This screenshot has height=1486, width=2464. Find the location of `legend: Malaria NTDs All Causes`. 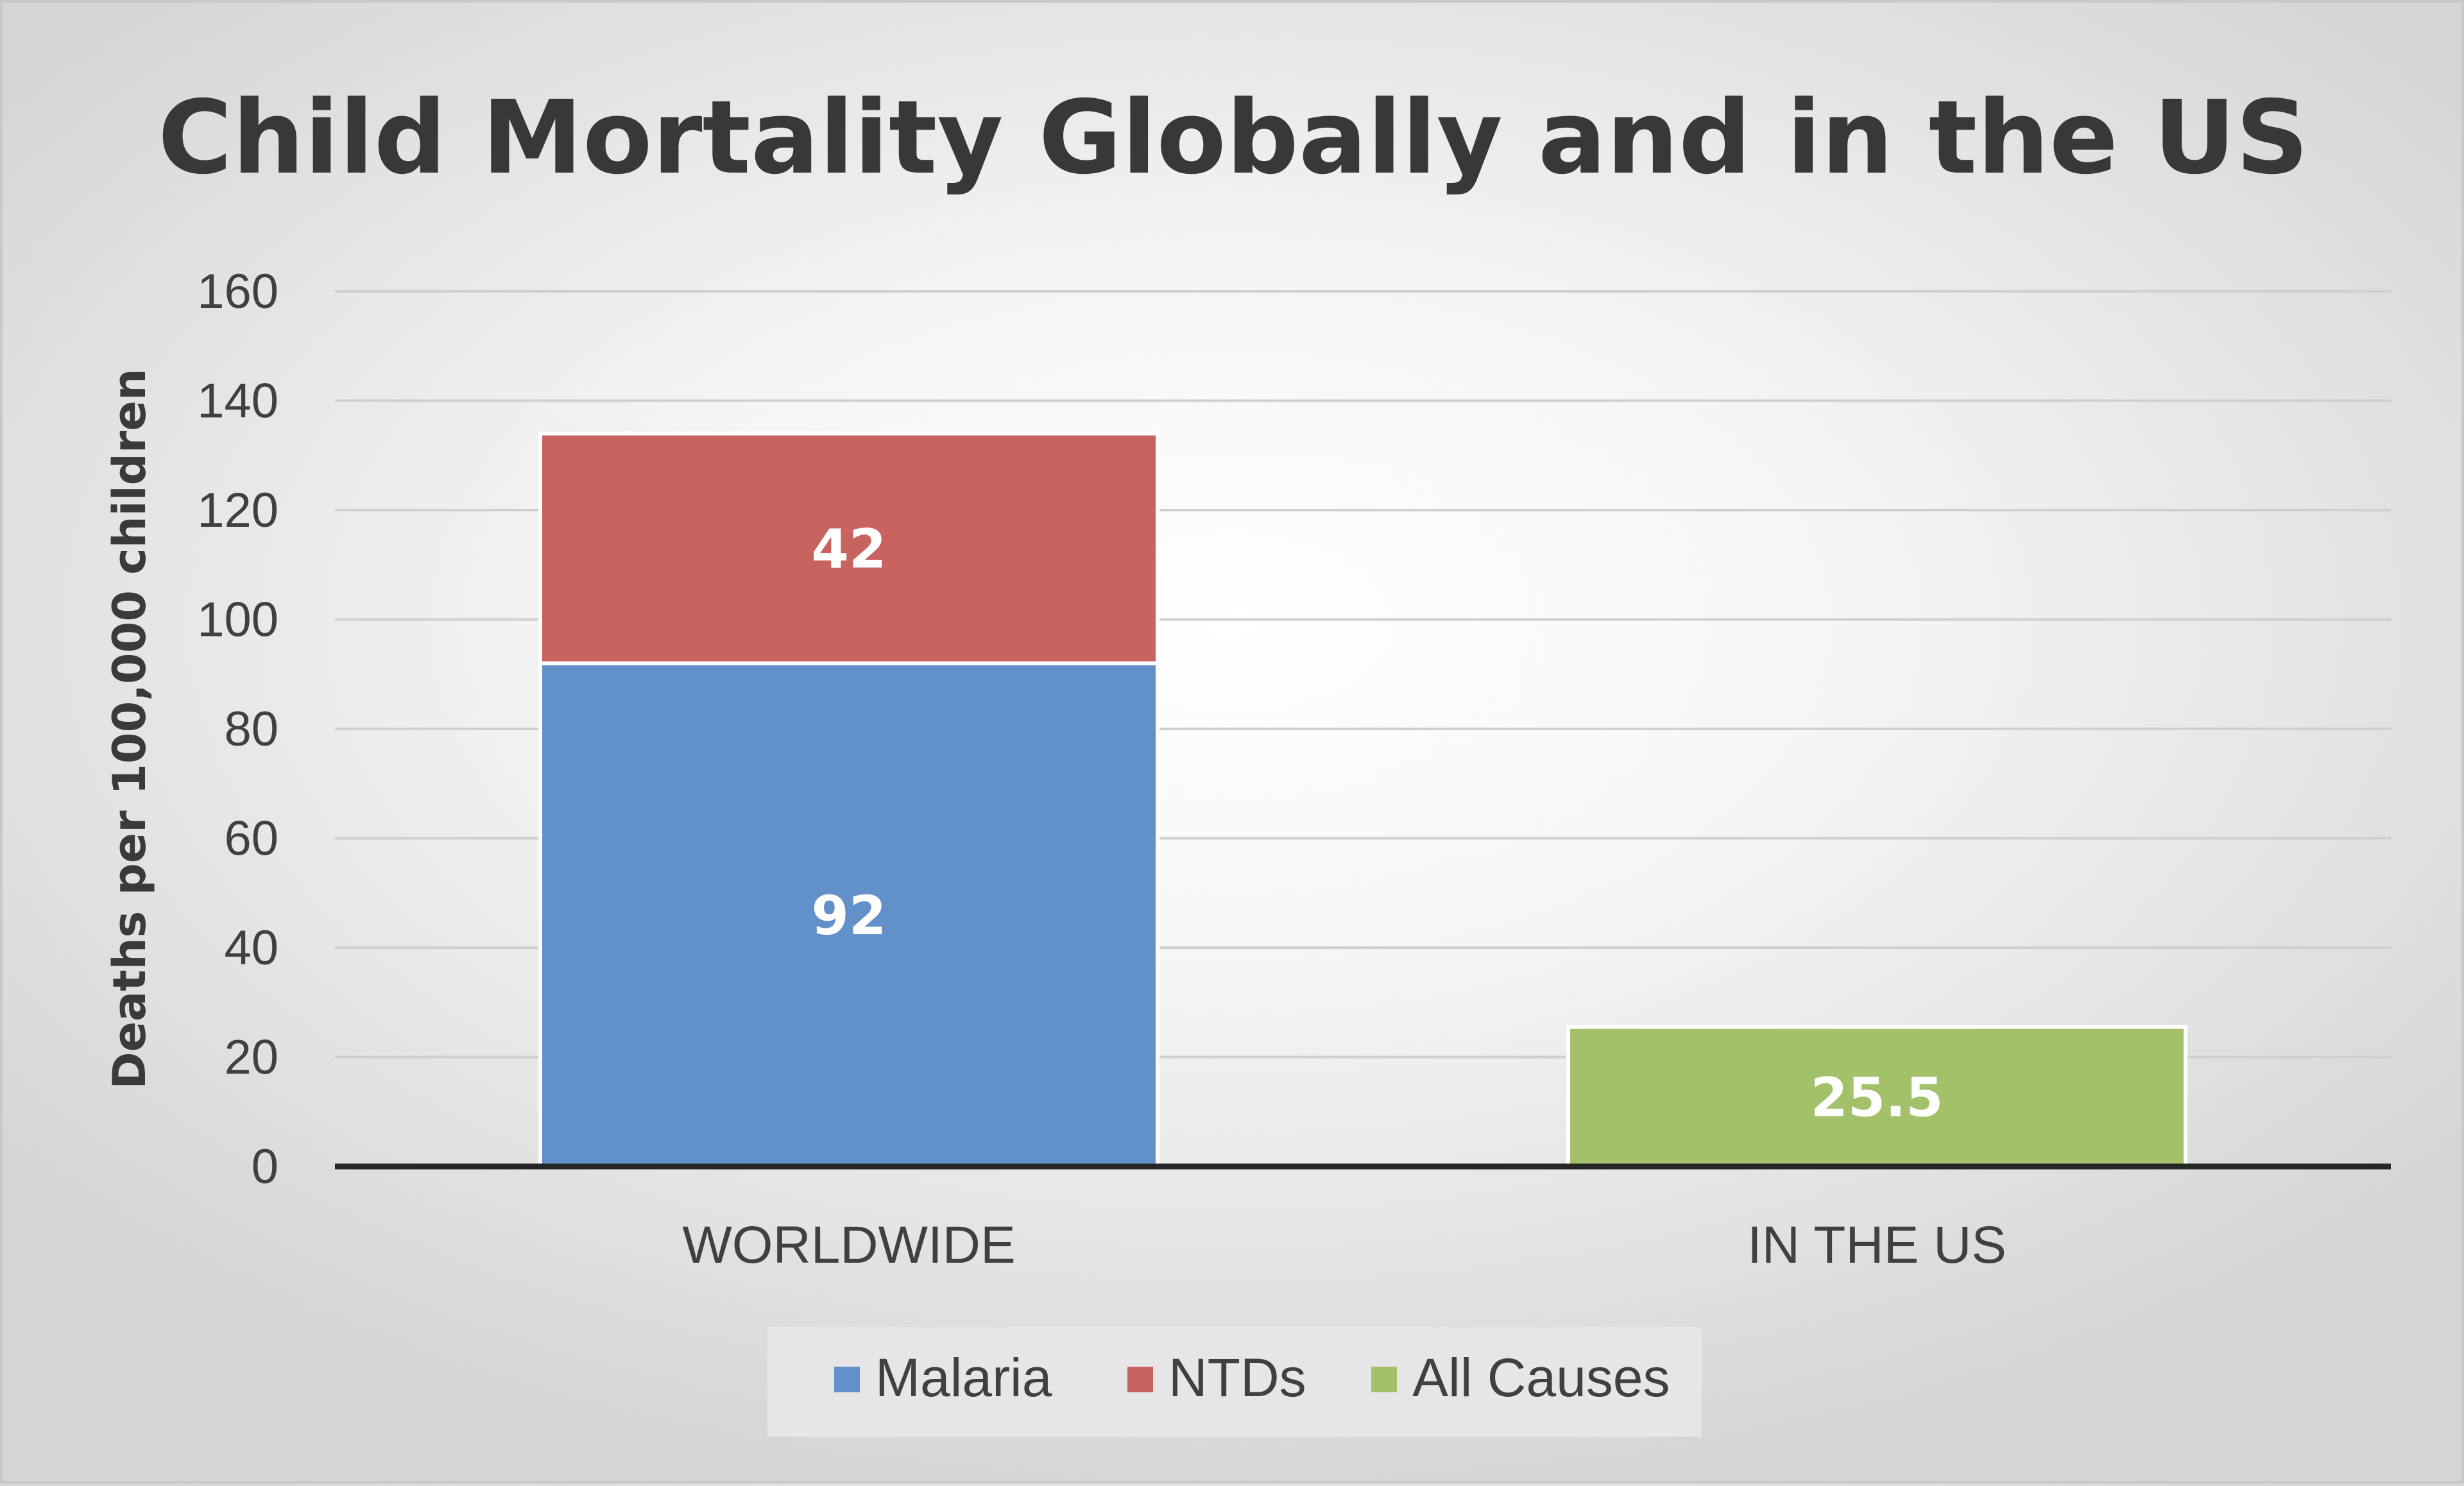

legend: Malaria NTDs All Causes is located at coordinates (1235, 1382).